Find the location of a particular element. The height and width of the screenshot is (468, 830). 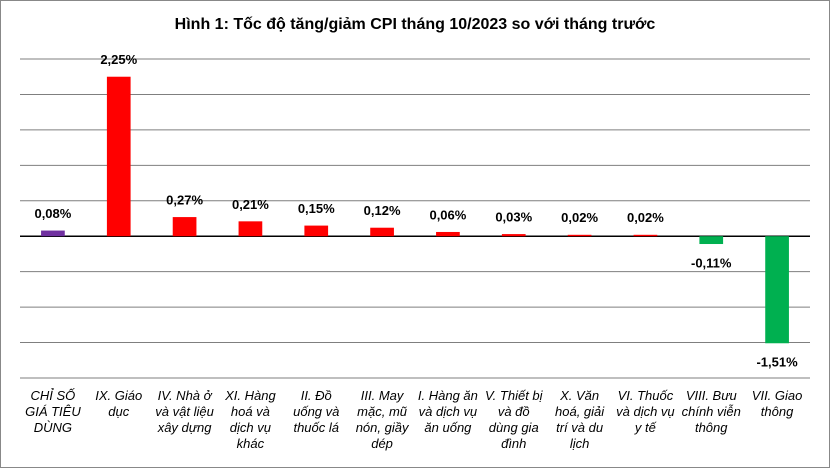

x-tick-label: CHỈ SỐ GIÁ TIÊU DÙNG is located at coordinates (53, 411).